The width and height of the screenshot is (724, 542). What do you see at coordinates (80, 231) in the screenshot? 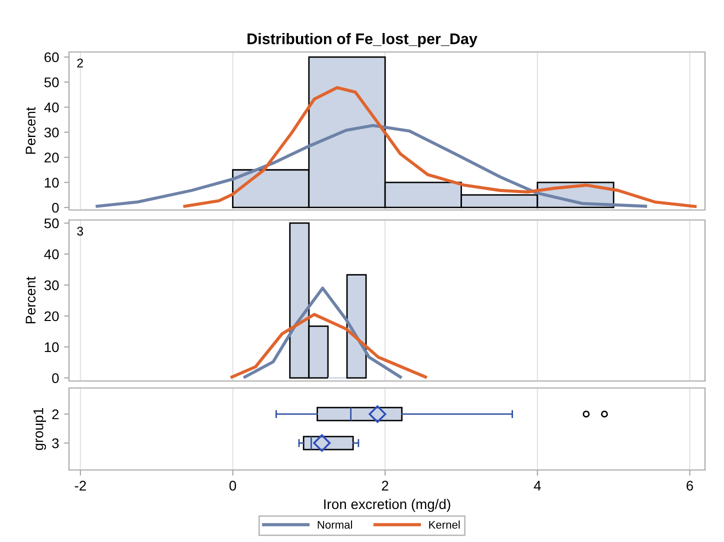
I see `annotation: 3` at bounding box center [80, 231].